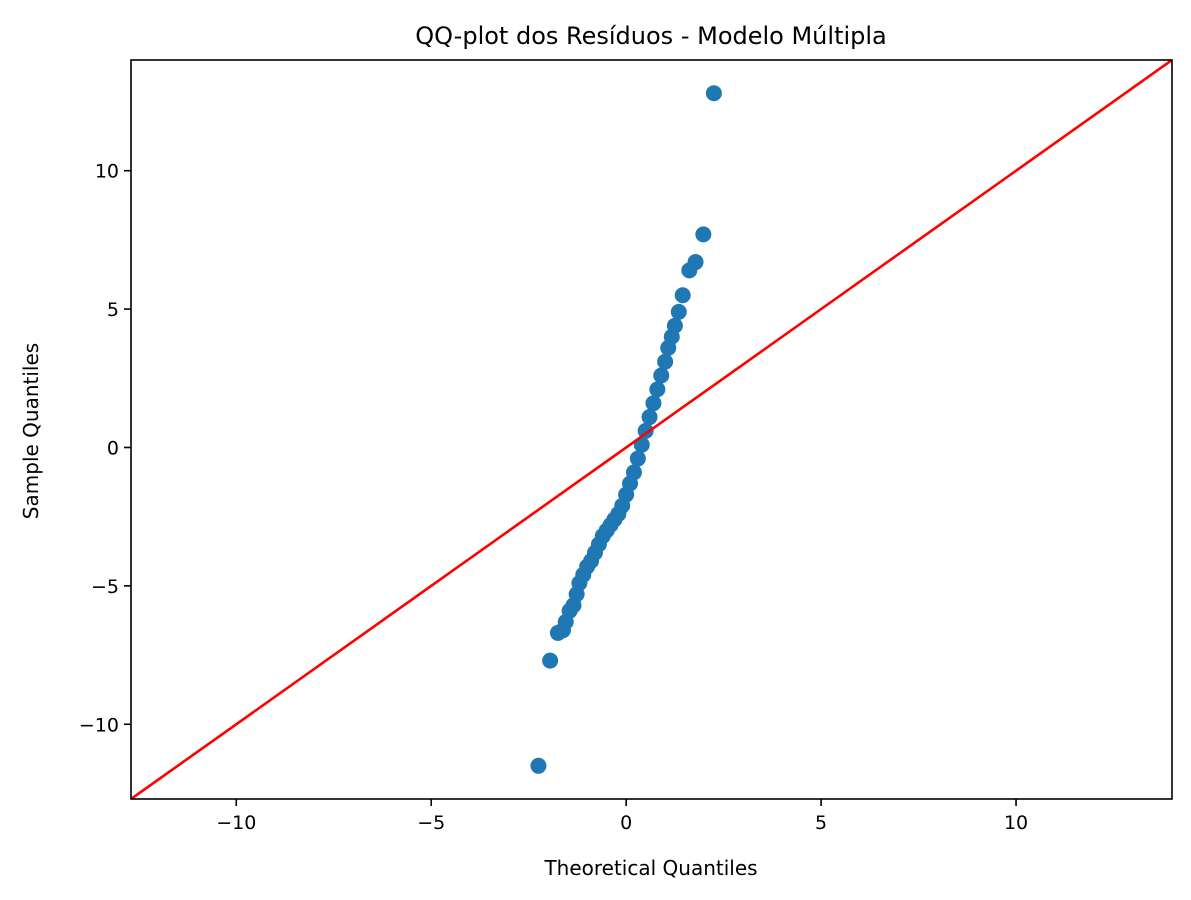 The image size is (1191, 900). Describe the element at coordinates (1016, 823) in the screenshot. I see `x-tick-label: 10` at that location.